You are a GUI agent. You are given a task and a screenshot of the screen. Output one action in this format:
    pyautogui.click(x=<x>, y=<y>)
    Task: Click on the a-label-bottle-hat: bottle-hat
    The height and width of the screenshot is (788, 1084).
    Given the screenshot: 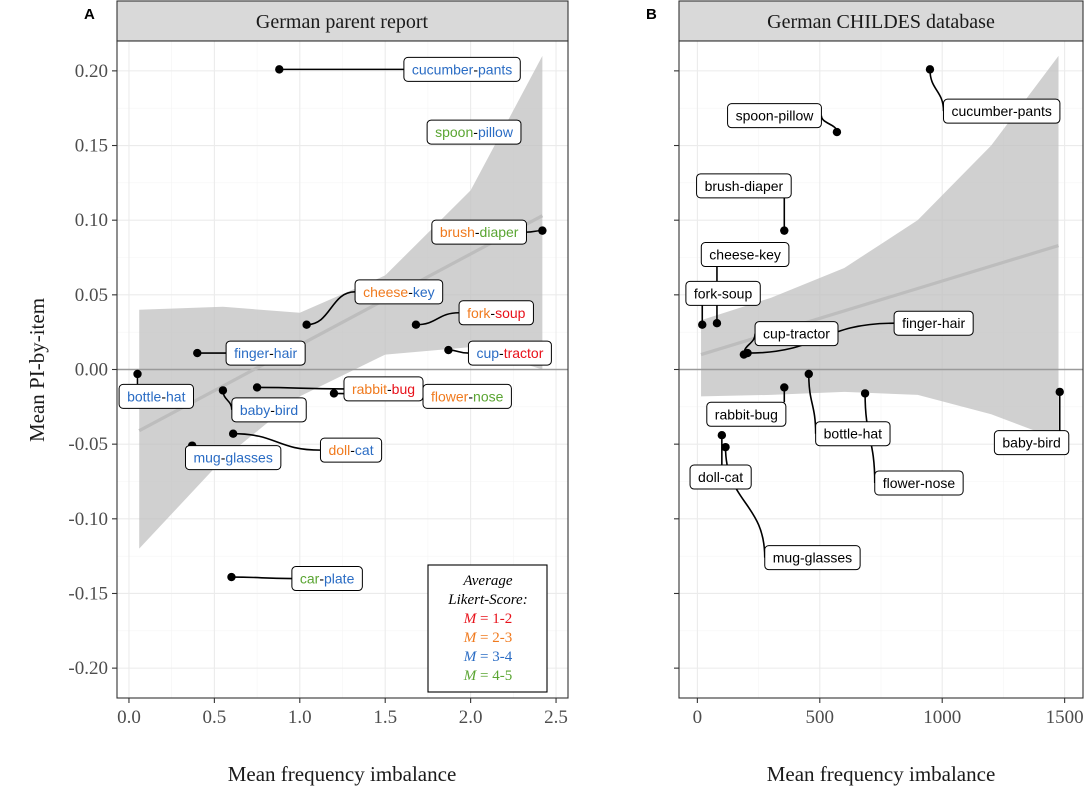 What is the action you would take?
    pyautogui.click(x=156, y=396)
    